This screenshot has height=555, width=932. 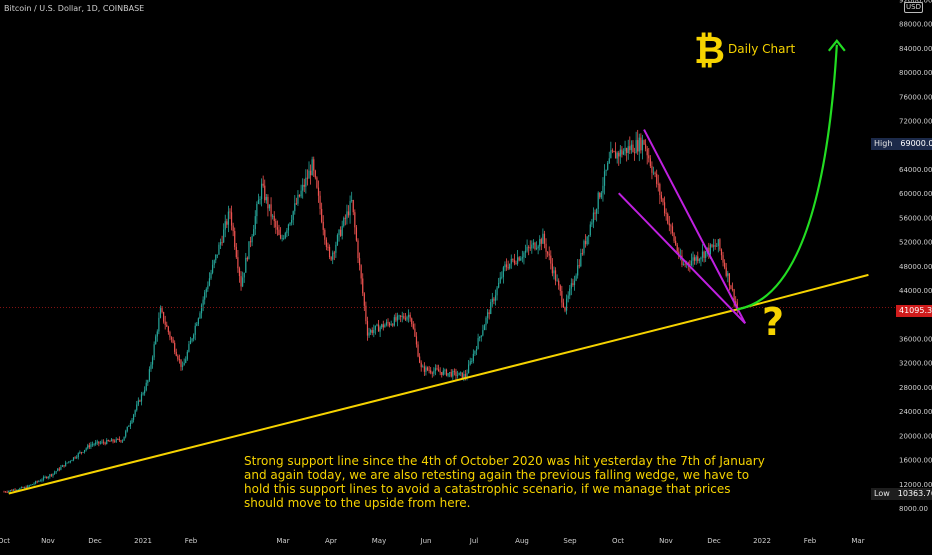 I want to click on daily-chart-label: Daily Chart, so click(x=762, y=49).